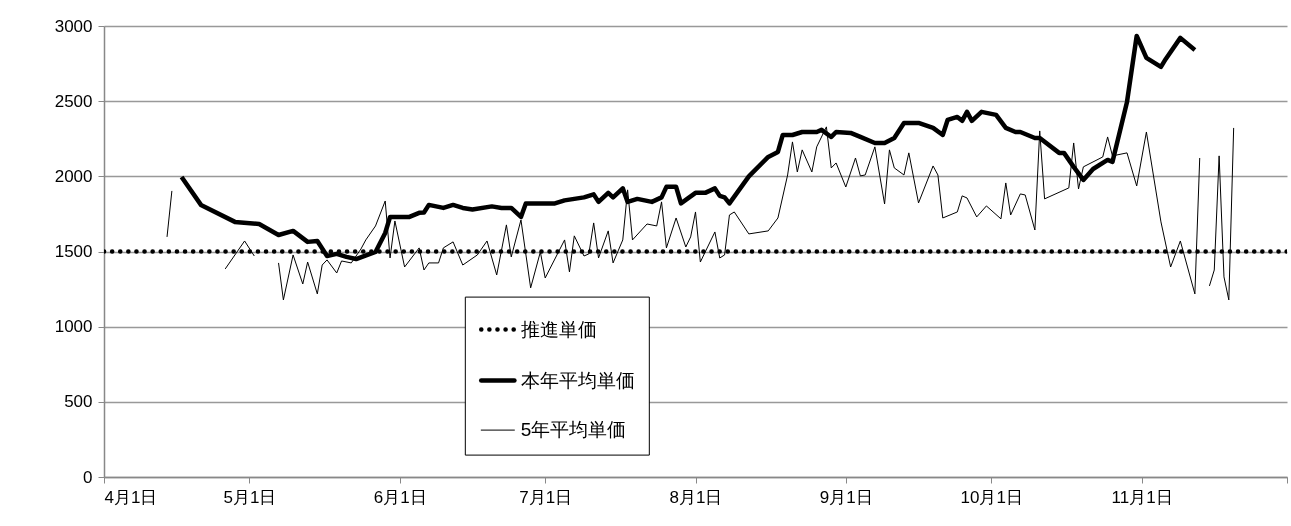 The width and height of the screenshot is (1291, 526). What do you see at coordinates (73, 327) in the screenshot?
I see `y-tick-label: 1000` at bounding box center [73, 327].